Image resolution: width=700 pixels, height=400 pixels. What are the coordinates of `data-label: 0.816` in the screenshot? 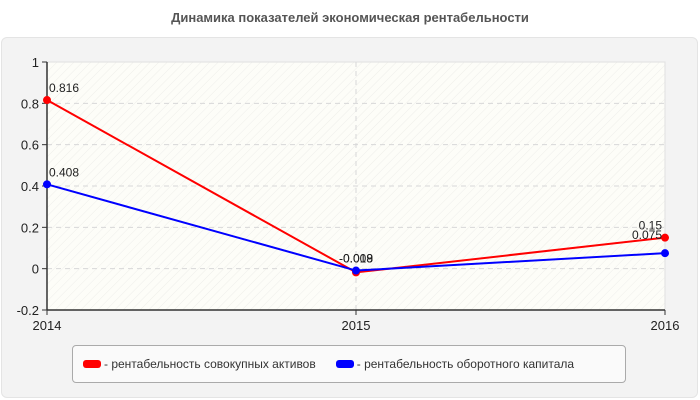 It's located at (64, 88).